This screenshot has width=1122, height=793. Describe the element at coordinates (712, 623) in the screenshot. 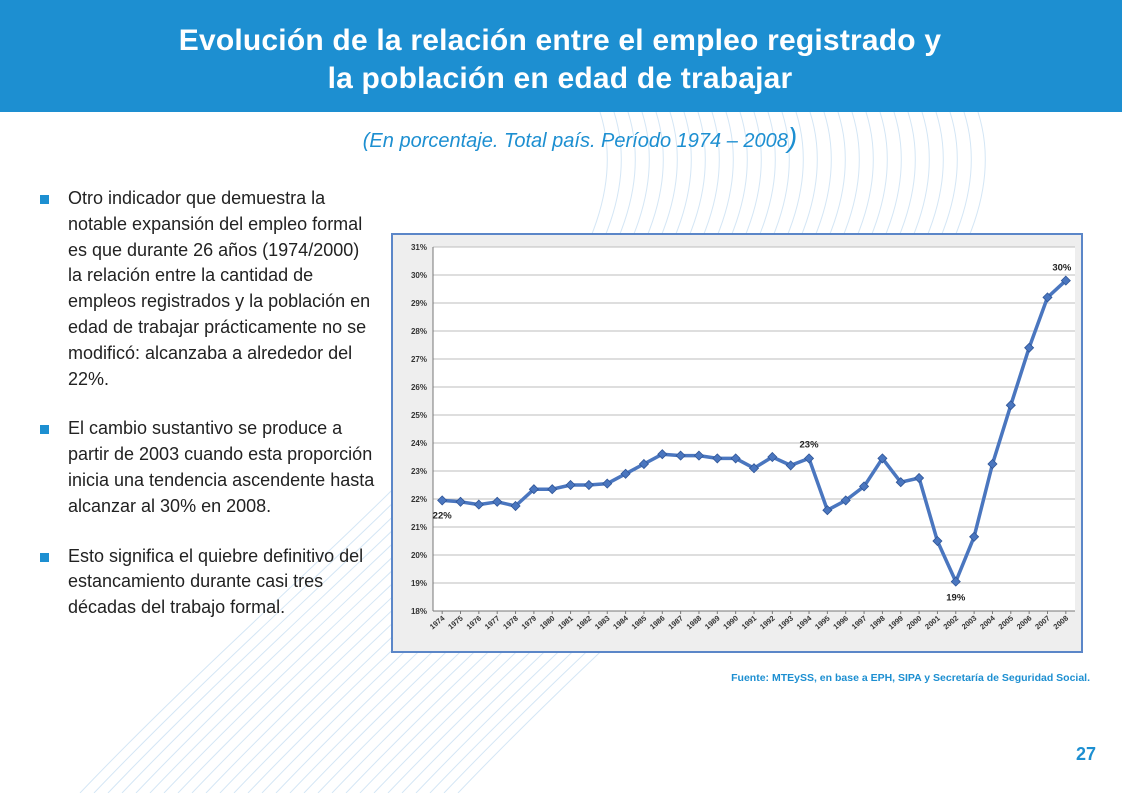

I see `x-tick-label: 1989` at that location.